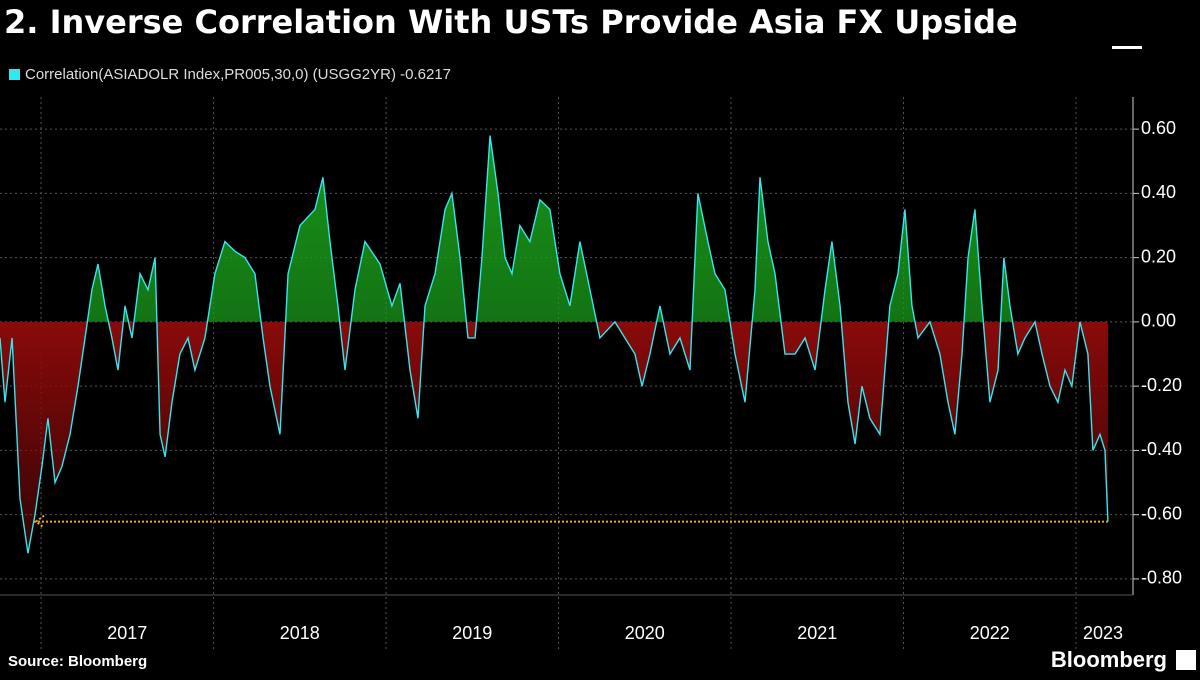  I want to click on last-value-arrow, so click(39, 521).